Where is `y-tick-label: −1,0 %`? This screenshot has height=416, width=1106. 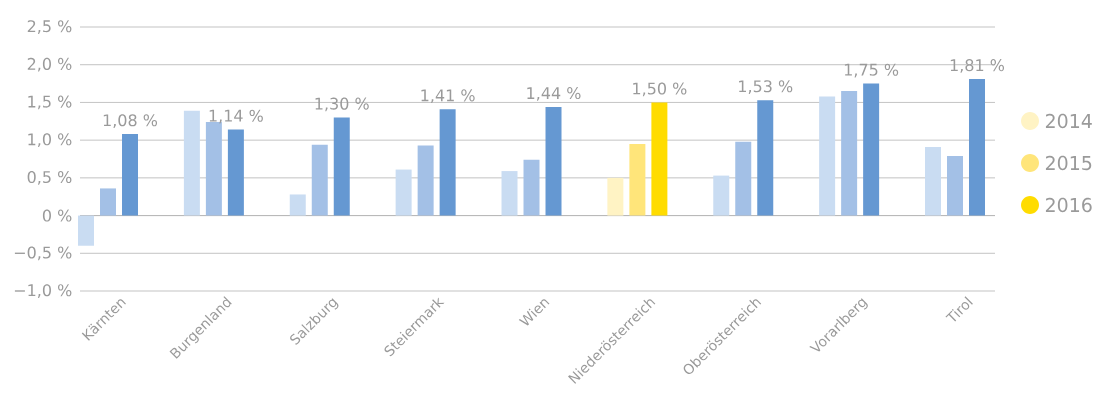
y-tick-label: −1,0 % is located at coordinates (43, 291).